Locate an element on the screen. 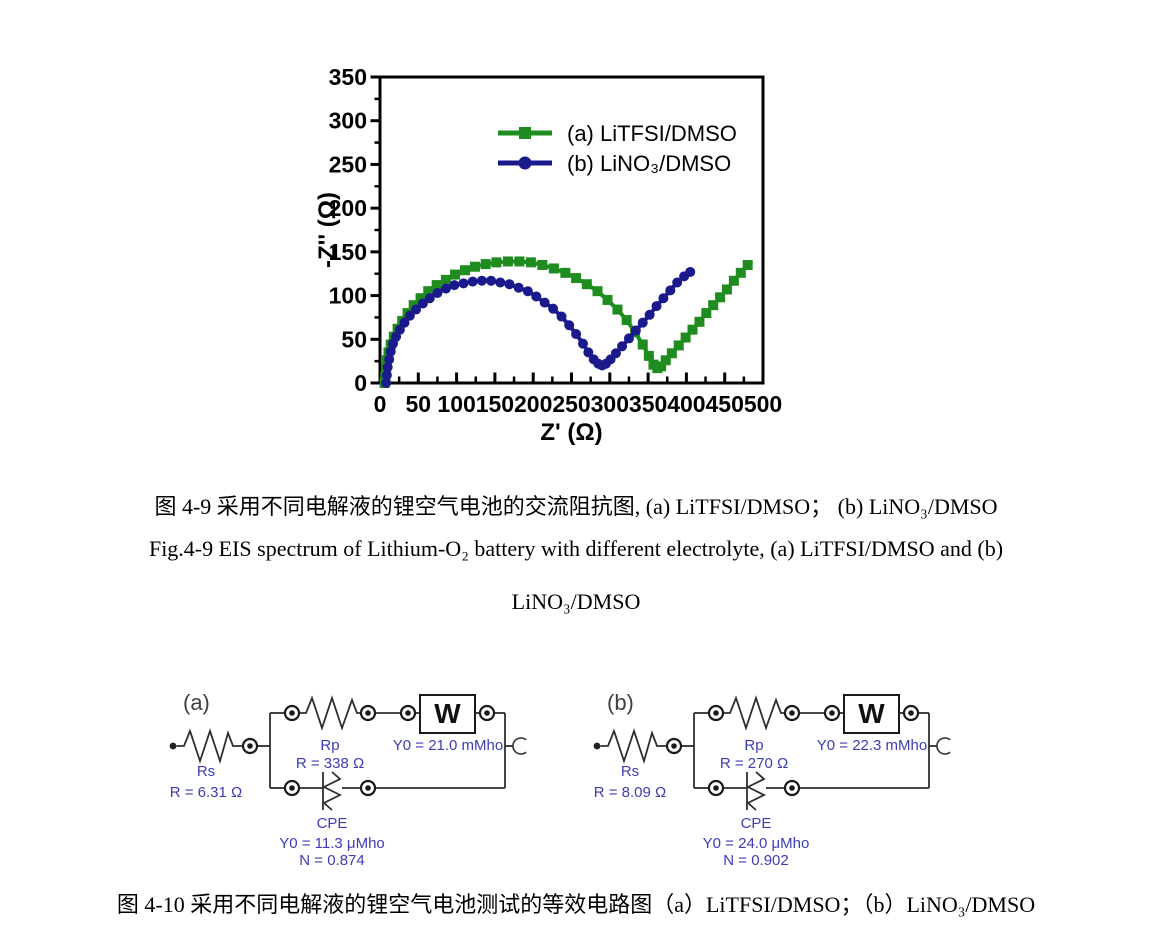  cpe-y0-value: Y0 = 11.3 μMho is located at coordinates (332, 843).